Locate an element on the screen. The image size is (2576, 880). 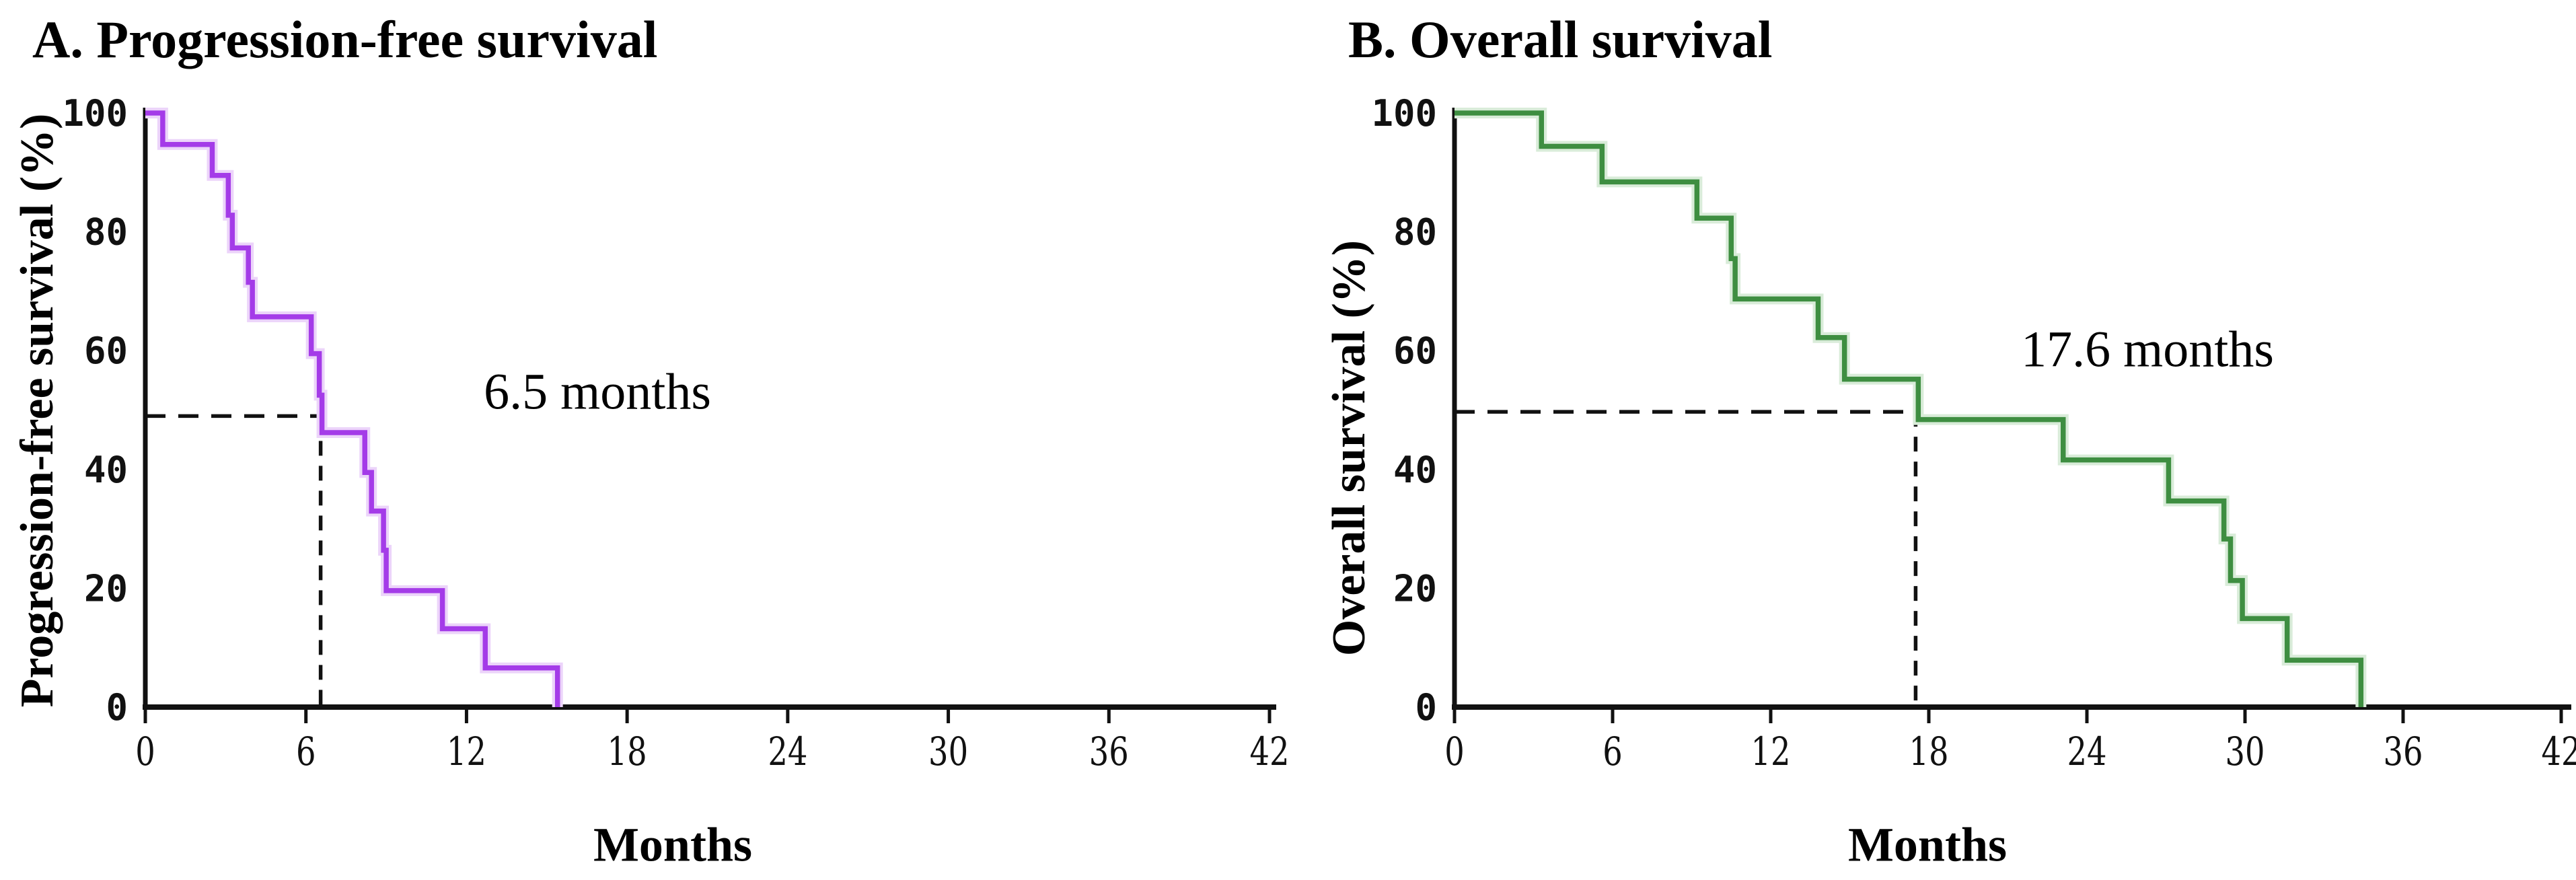
panel-b-median-annotation: 17.6 months is located at coordinates (2147, 349).